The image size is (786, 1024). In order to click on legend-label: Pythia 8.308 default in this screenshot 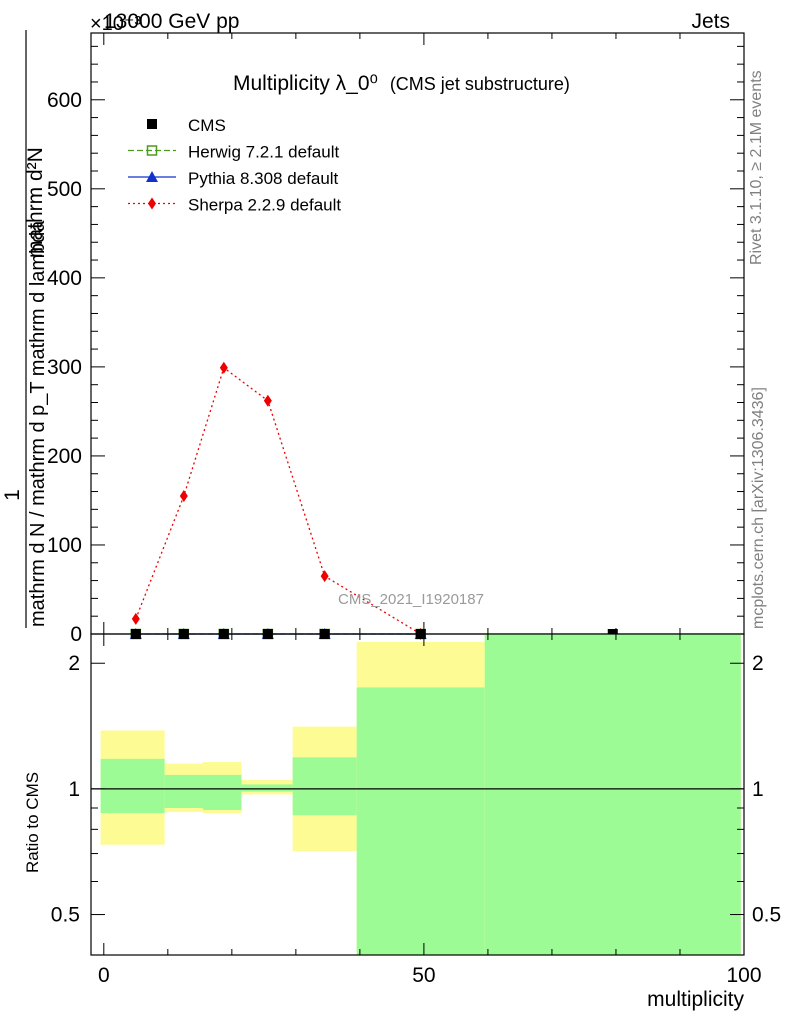, I will do `click(263, 178)`.